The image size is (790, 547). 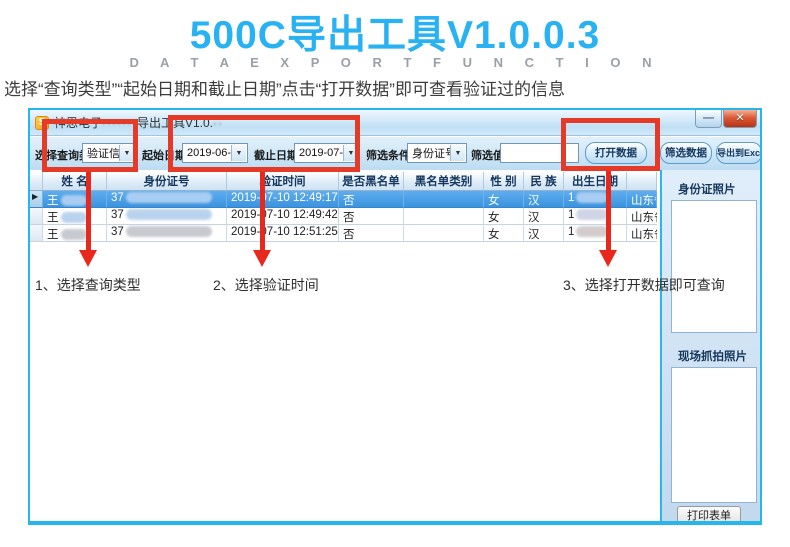 I want to click on capture-photo-label: 现场抓拍照片, so click(x=712, y=357).